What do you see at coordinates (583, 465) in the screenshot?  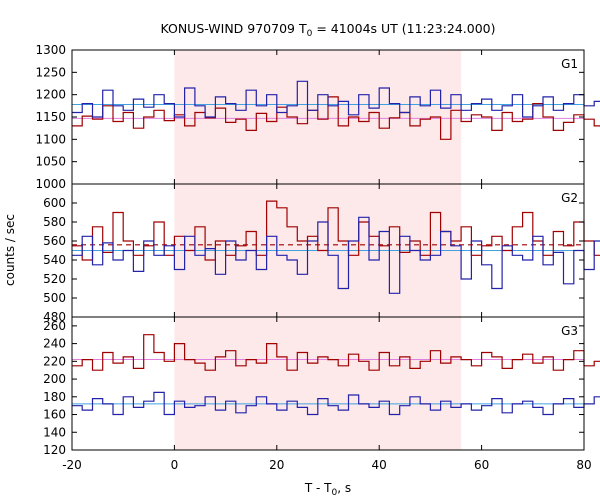 I see `x-tick-label: 80` at bounding box center [583, 465].